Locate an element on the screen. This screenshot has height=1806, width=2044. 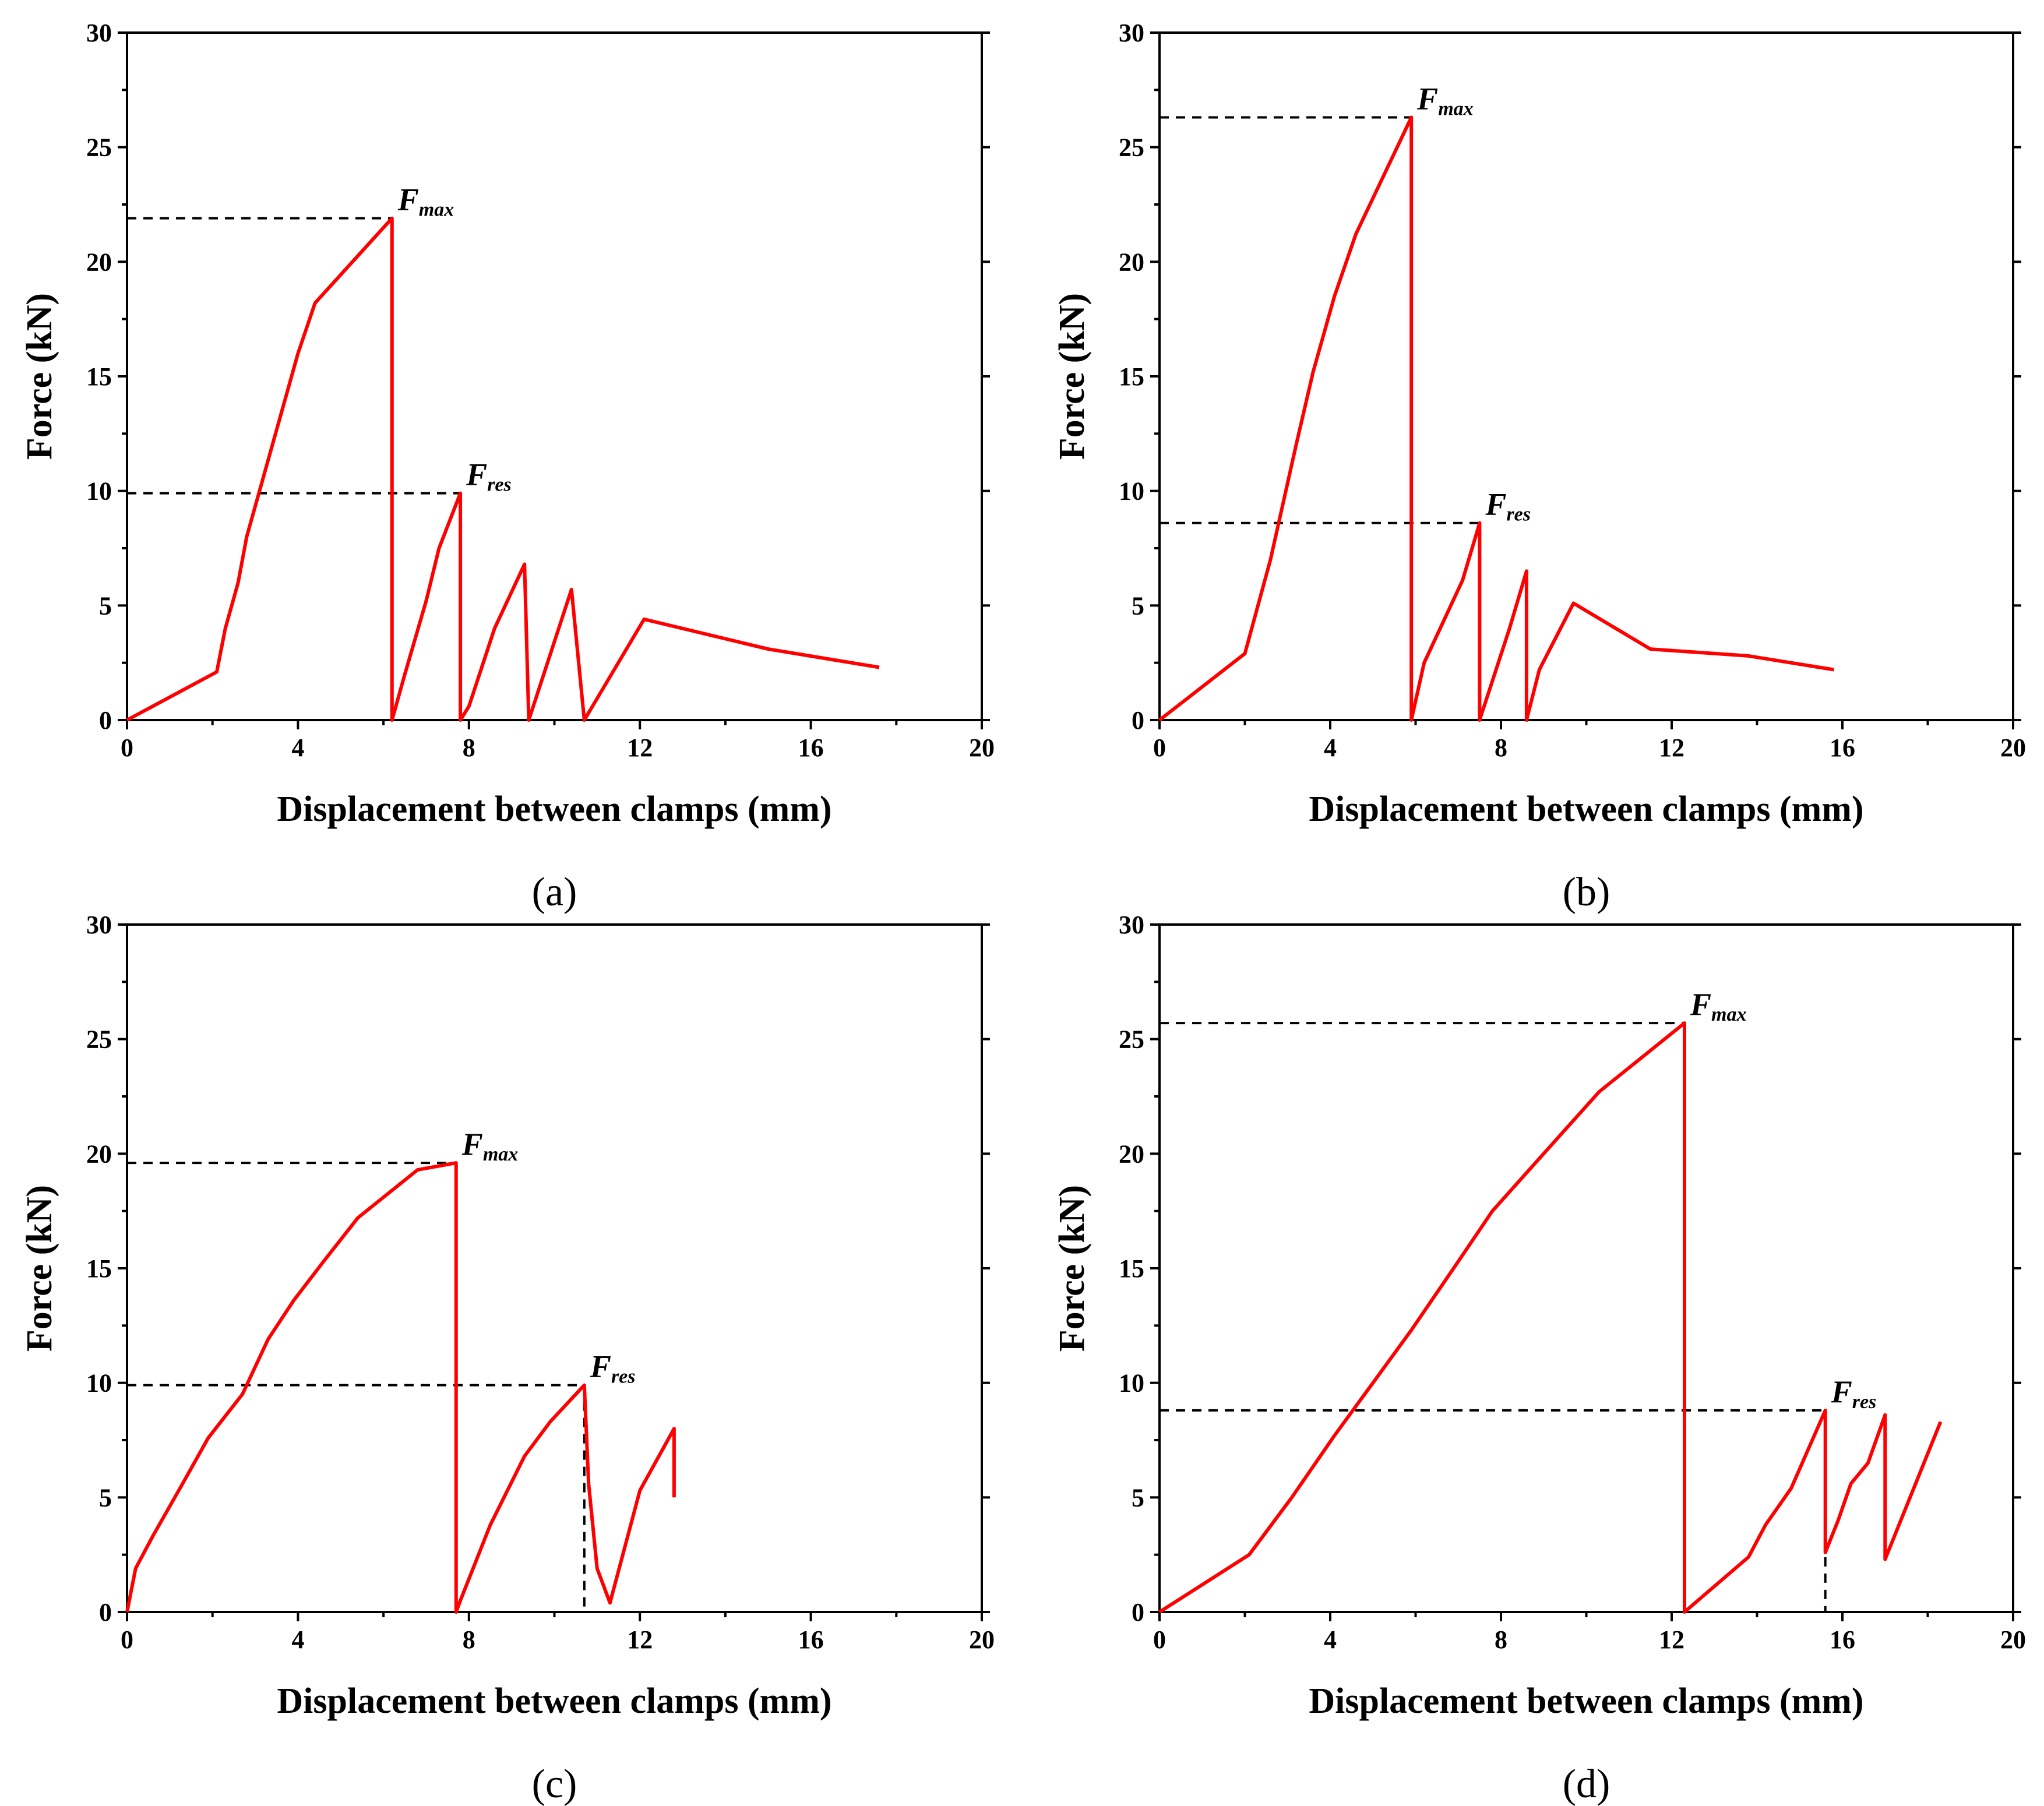
panel-label: (c) is located at coordinates (554, 1784).